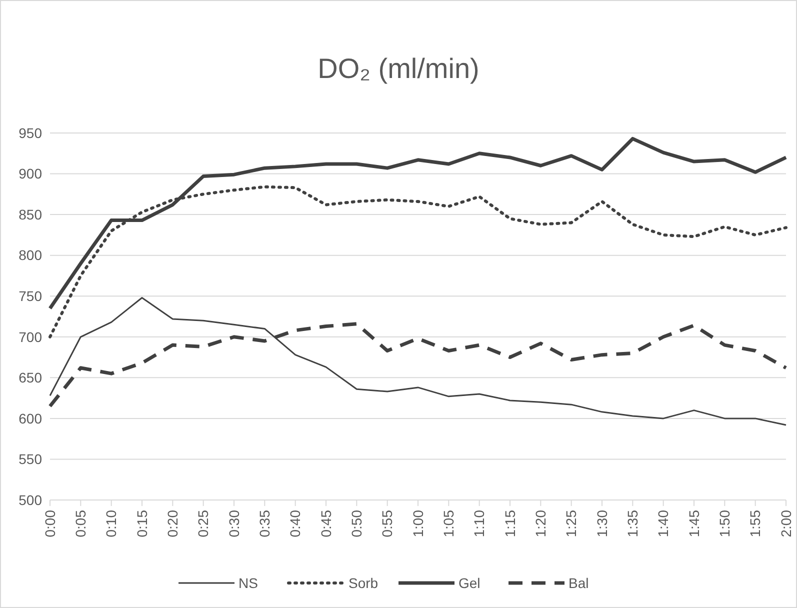 The height and width of the screenshot is (608, 797). What do you see at coordinates (30, 336) in the screenshot?
I see `y-tick-label: 700` at bounding box center [30, 336].